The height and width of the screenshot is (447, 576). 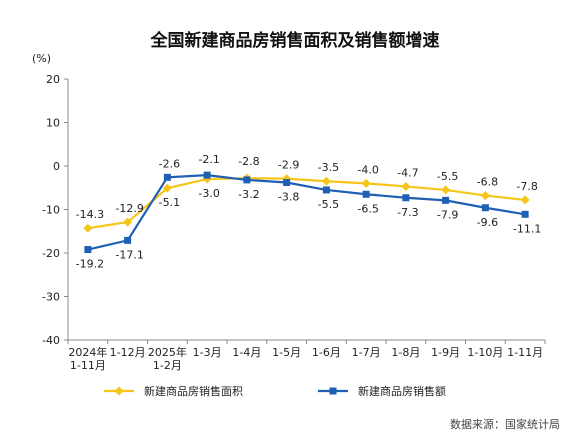 I want to click on data-label: -3.2, so click(x=248, y=194).